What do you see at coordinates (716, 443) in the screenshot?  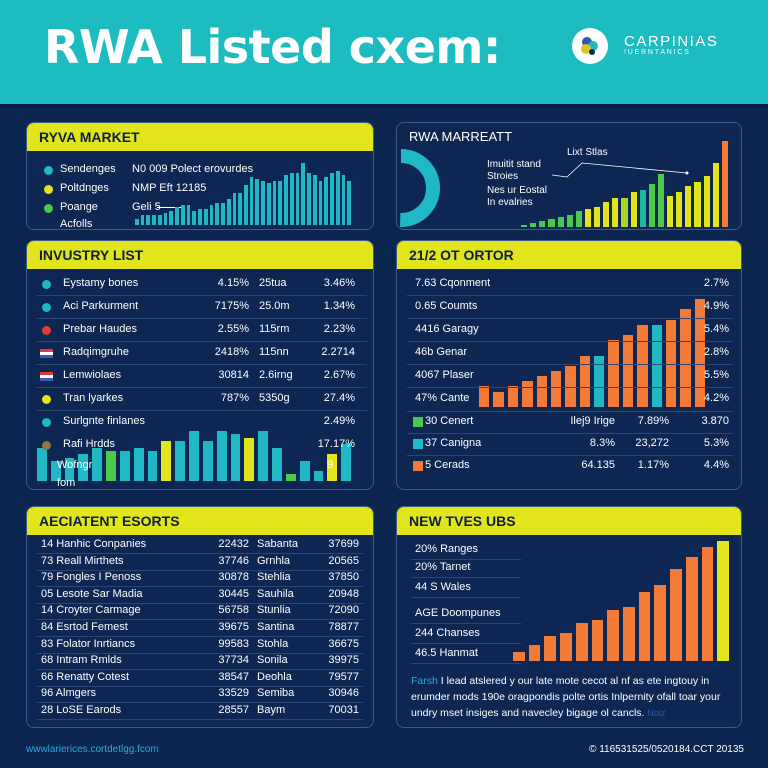 I see `sector-legend-value-3: 5.3%` at bounding box center [716, 443].